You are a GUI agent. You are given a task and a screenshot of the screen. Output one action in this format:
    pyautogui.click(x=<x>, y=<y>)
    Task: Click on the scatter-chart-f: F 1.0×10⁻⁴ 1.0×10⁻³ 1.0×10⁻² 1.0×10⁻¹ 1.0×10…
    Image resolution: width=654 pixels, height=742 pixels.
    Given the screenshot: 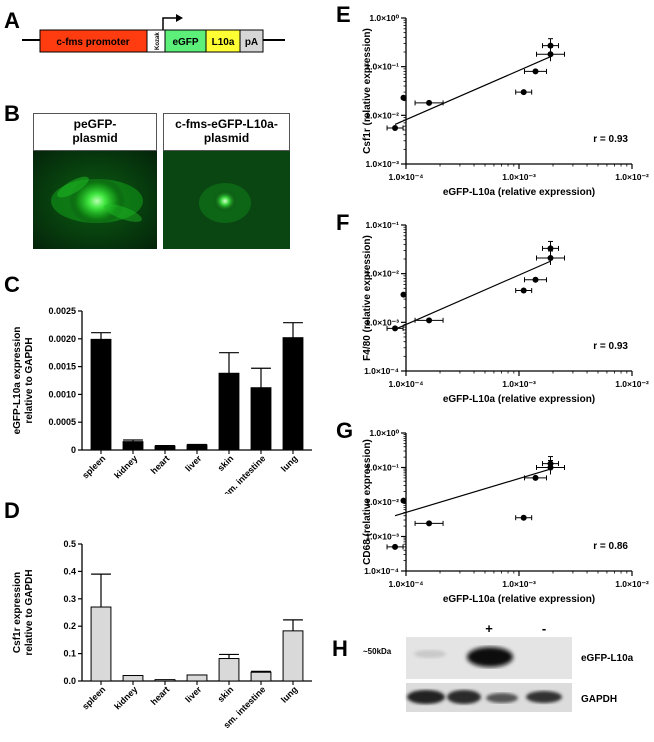 What is the action you would take?
    pyautogui.click(x=492, y=307)
    